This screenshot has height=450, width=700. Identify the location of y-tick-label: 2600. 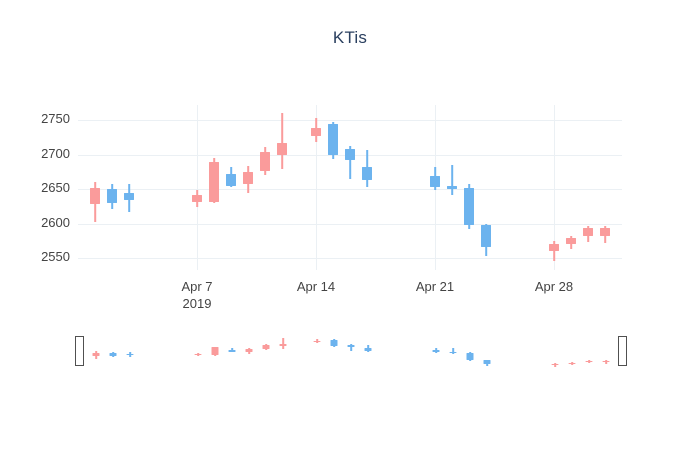
(55, 222).